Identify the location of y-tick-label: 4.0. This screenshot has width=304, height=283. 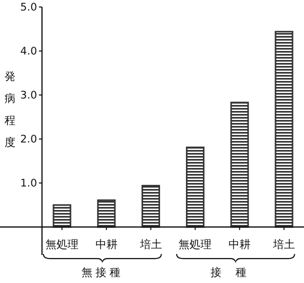
(28, 52).